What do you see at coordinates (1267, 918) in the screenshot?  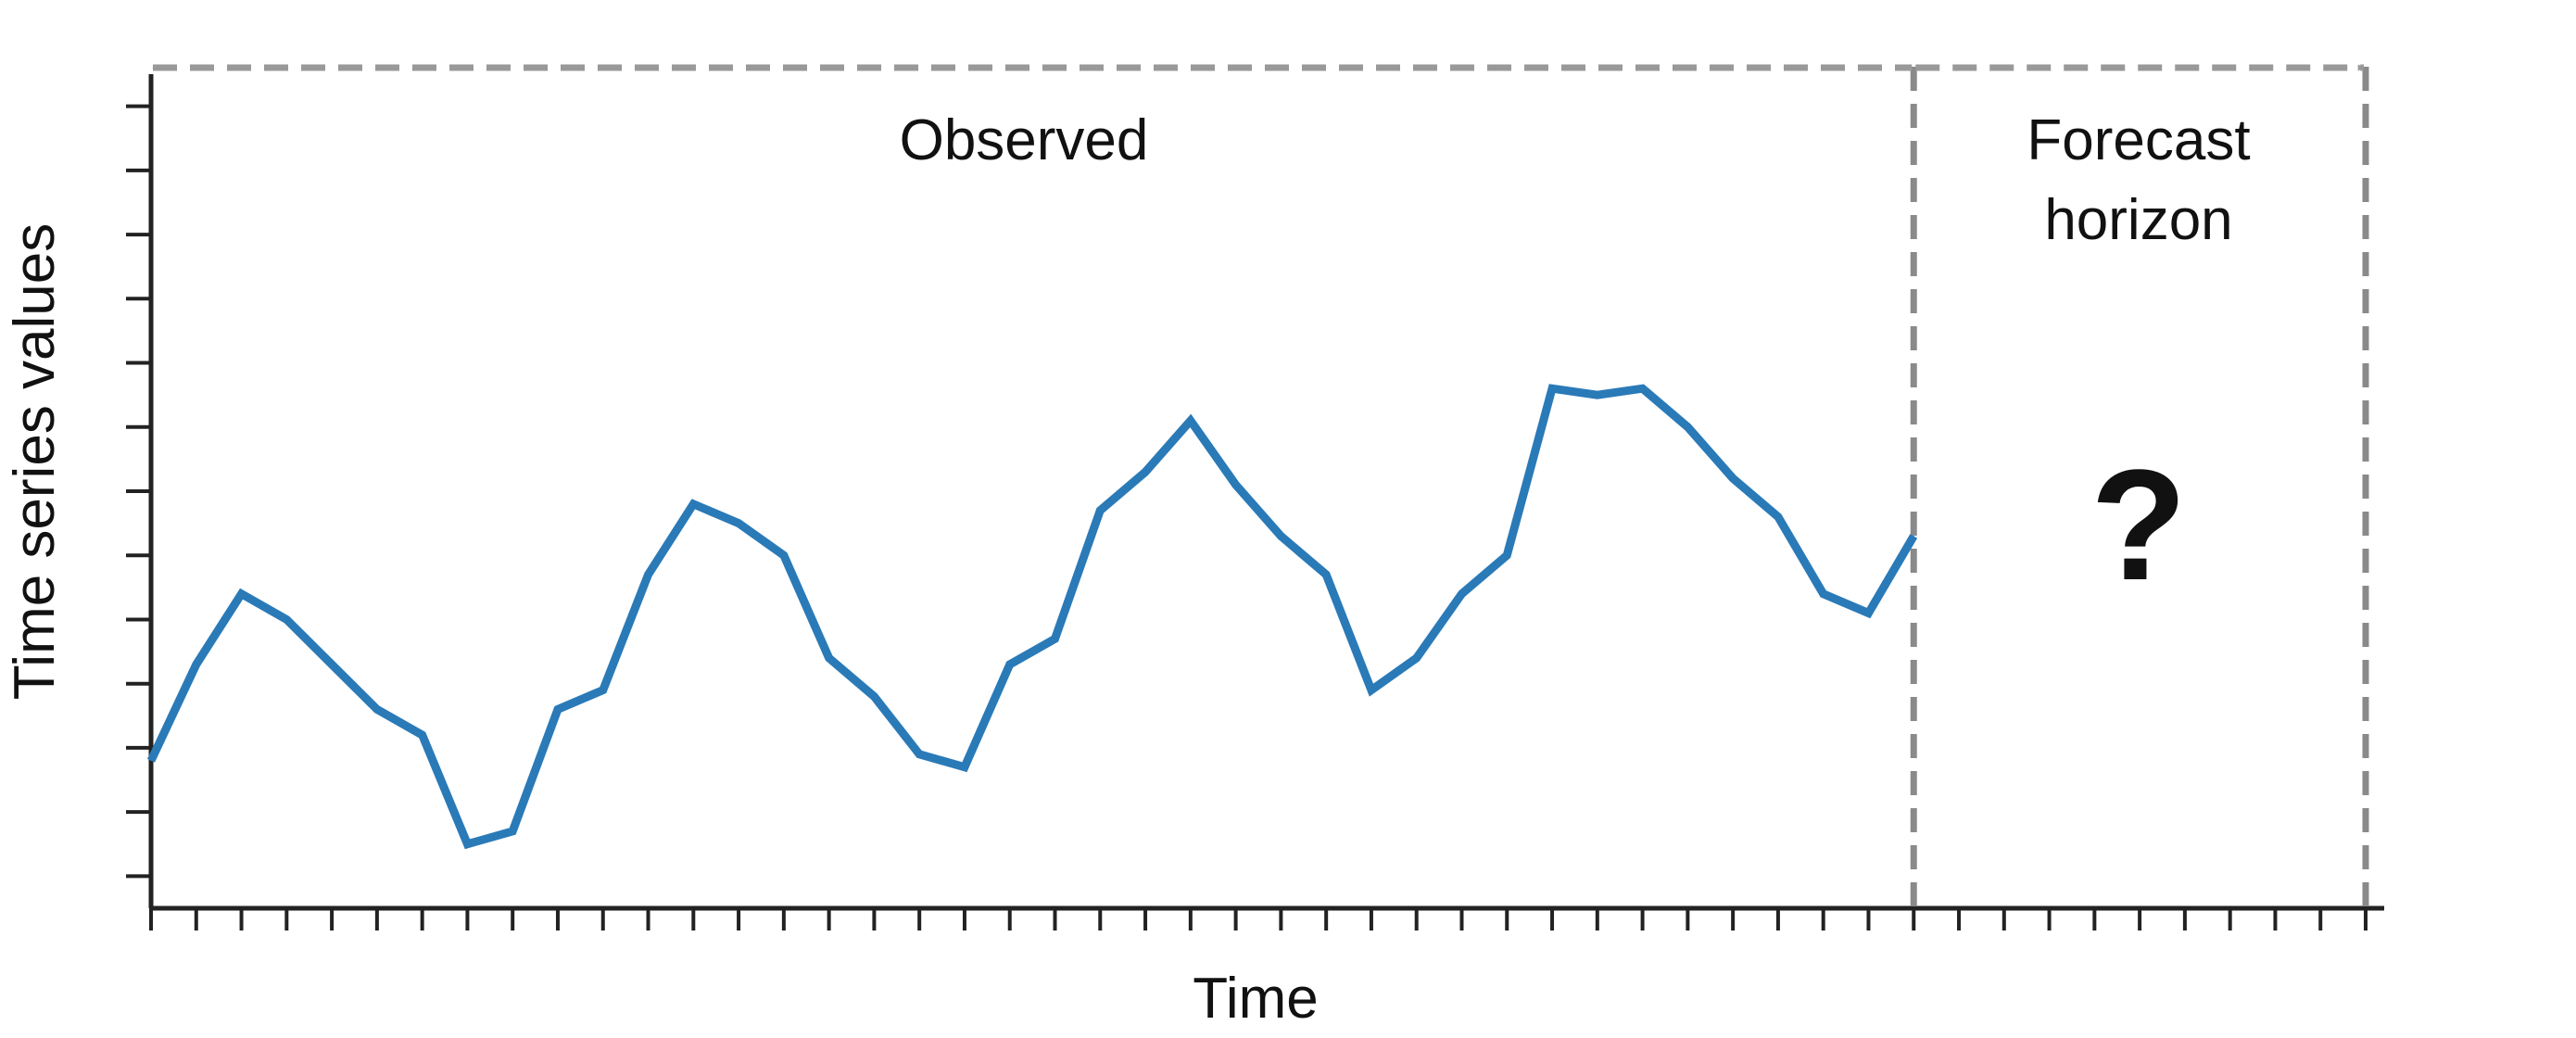 I see `x-axis` at bounding box center [1267, 918].